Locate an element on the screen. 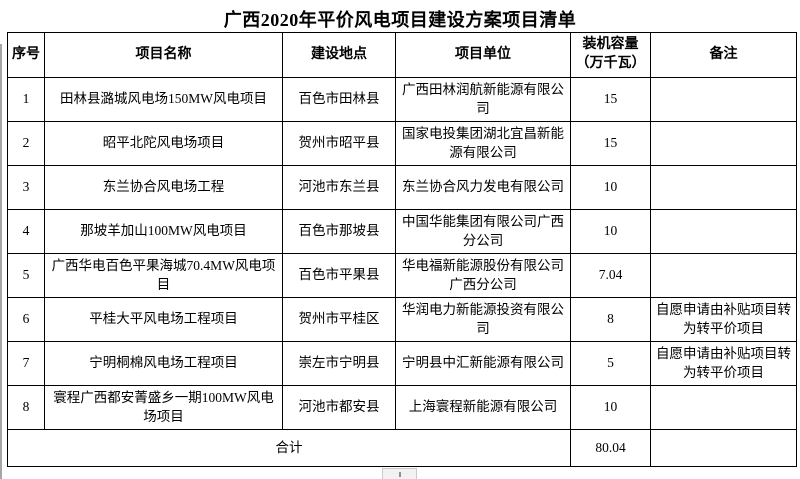 This screenshot has width=800, height=479. cell-capacity: 8 is located at coordinates (610, 319).